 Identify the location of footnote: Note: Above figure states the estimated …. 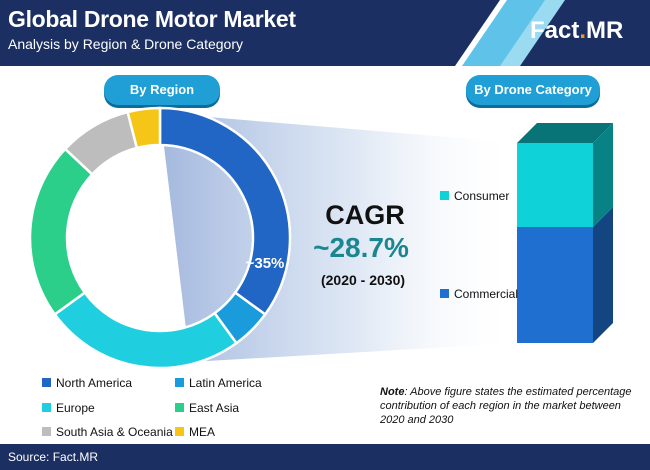
(510, 406).